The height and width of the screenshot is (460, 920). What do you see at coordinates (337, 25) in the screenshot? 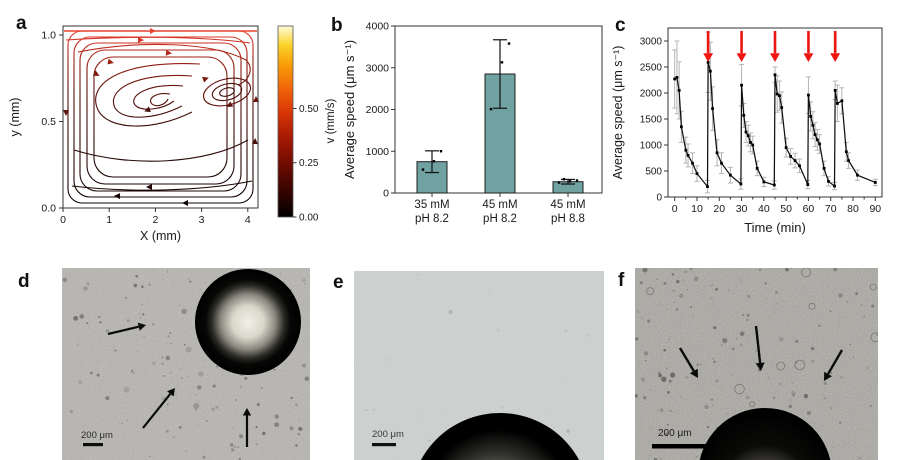
I see `panel-b-label: b` at bounding box center [337, 25].